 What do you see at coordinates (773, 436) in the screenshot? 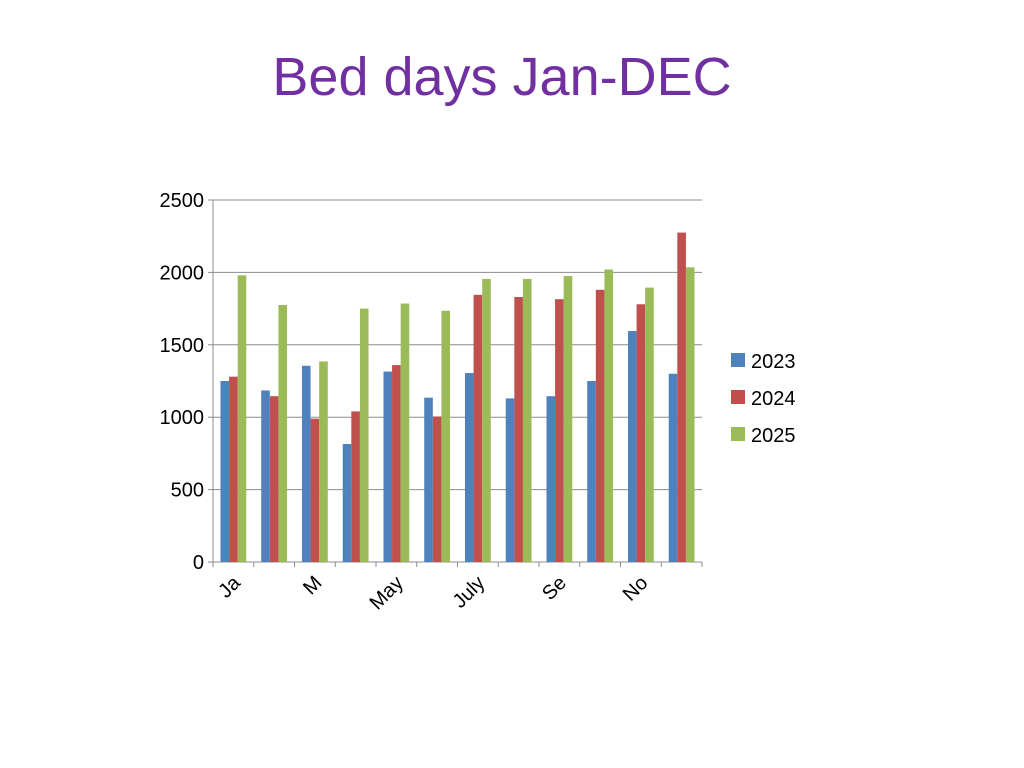
I see `legend-label-2025: 2025` at bounding box center [773, 436].